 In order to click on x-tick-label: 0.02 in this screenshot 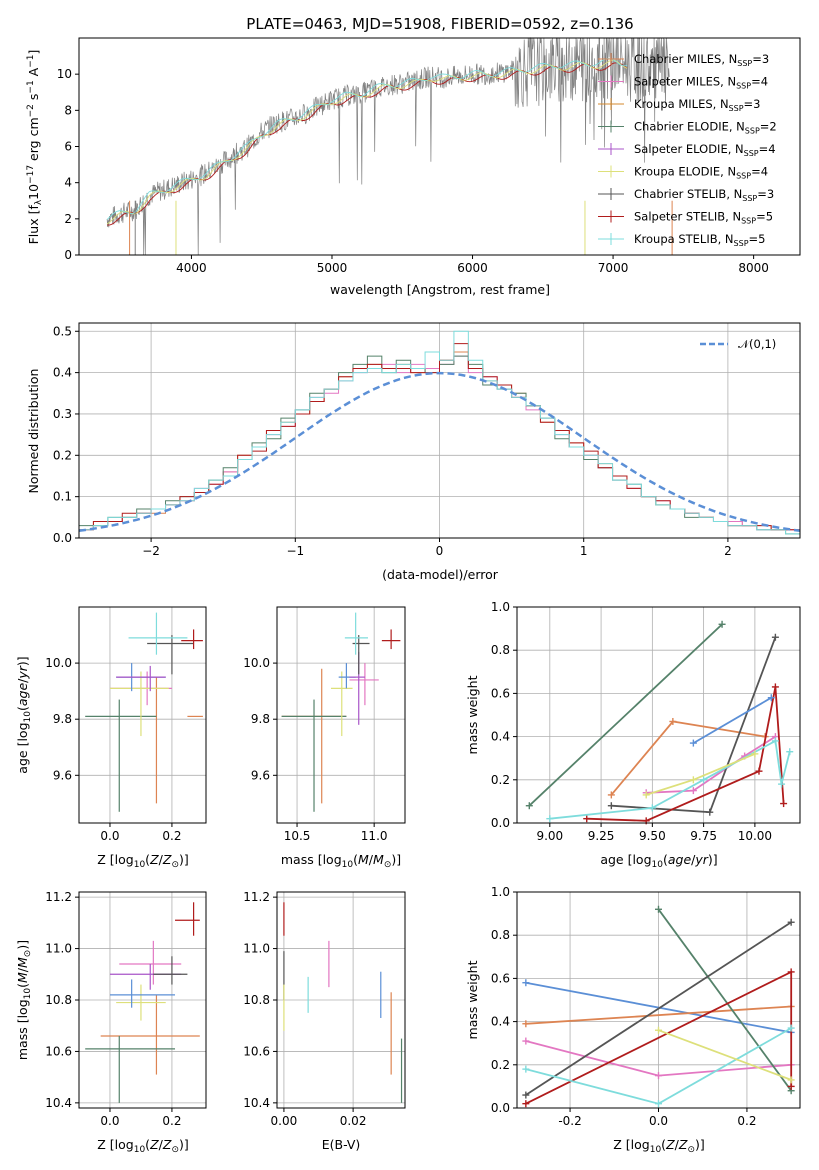, I will do `click(353, 1121)`.